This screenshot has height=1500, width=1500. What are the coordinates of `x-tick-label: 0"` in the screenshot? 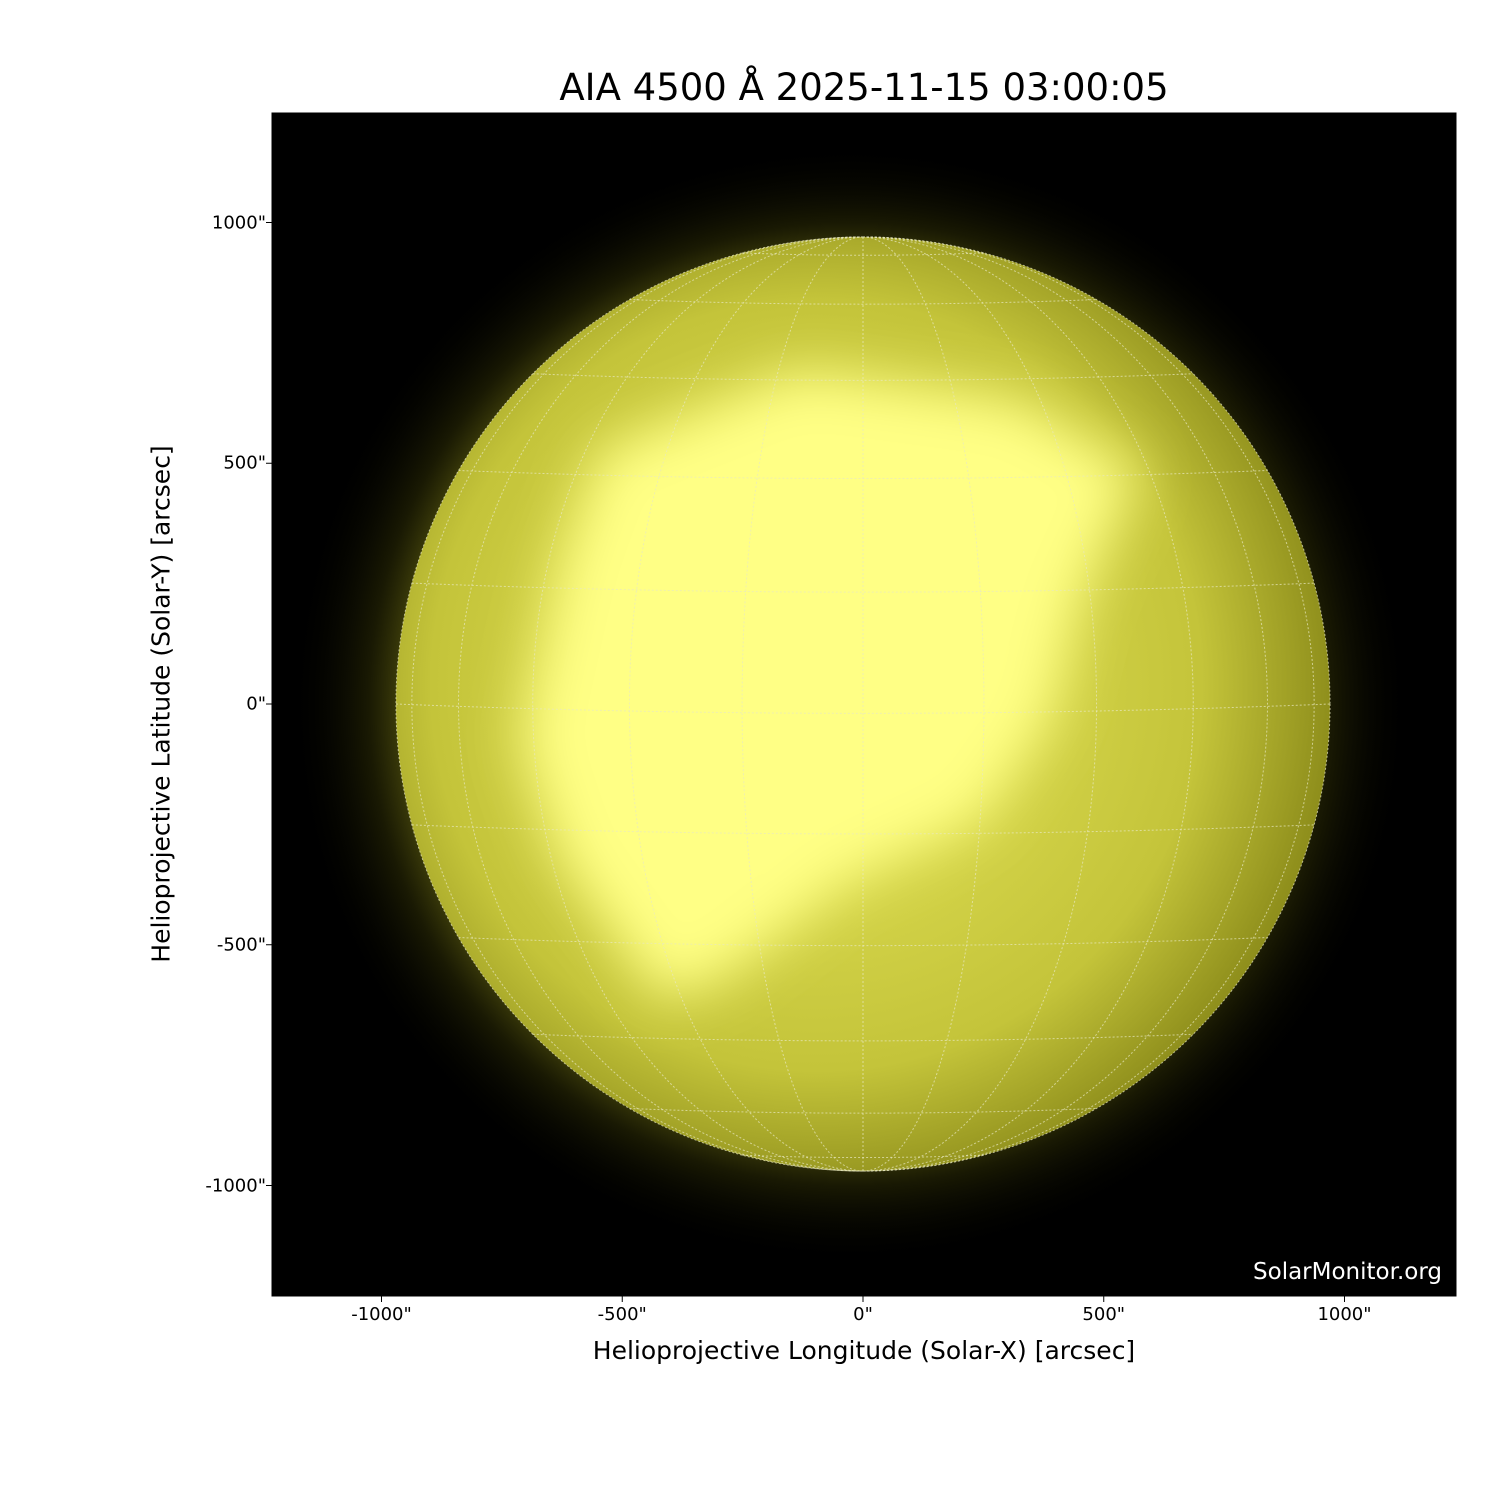 It's located at (863, 1314).